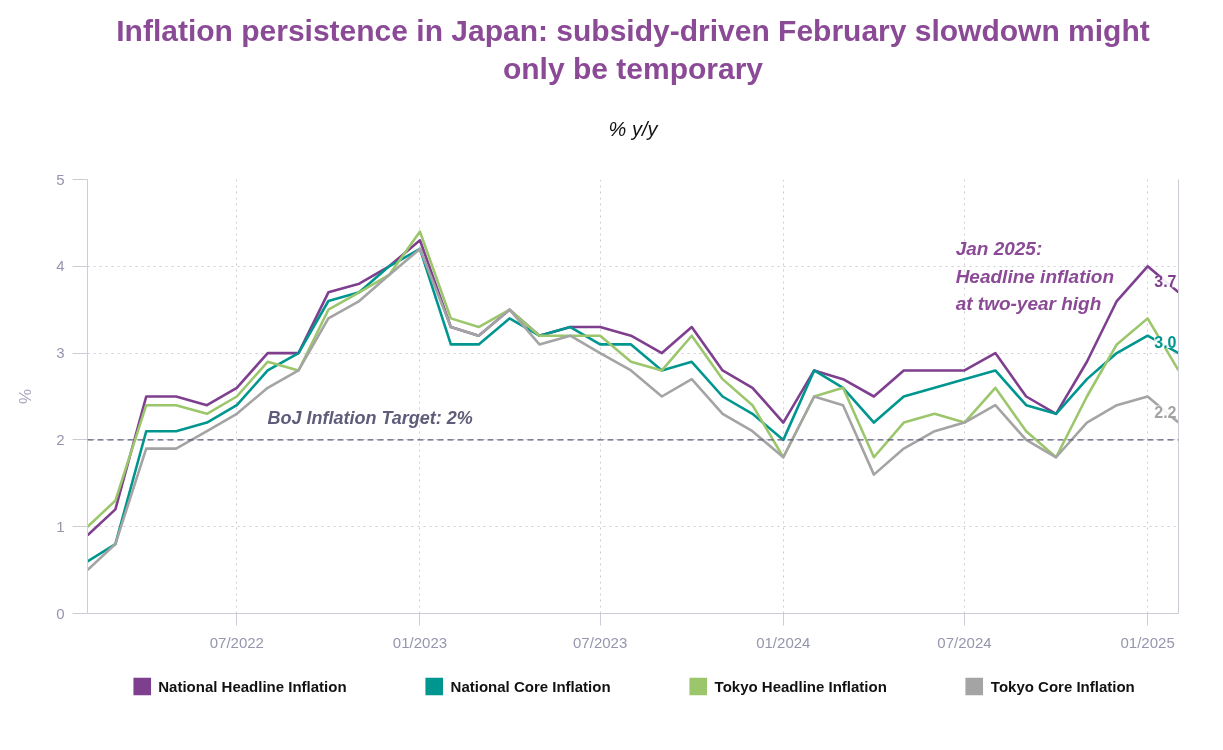 This screenshot has height=750, width=1223. Describe the element at coordinates (1165, 343) in the screenshot. I see `data-label: 3.0` at that location.